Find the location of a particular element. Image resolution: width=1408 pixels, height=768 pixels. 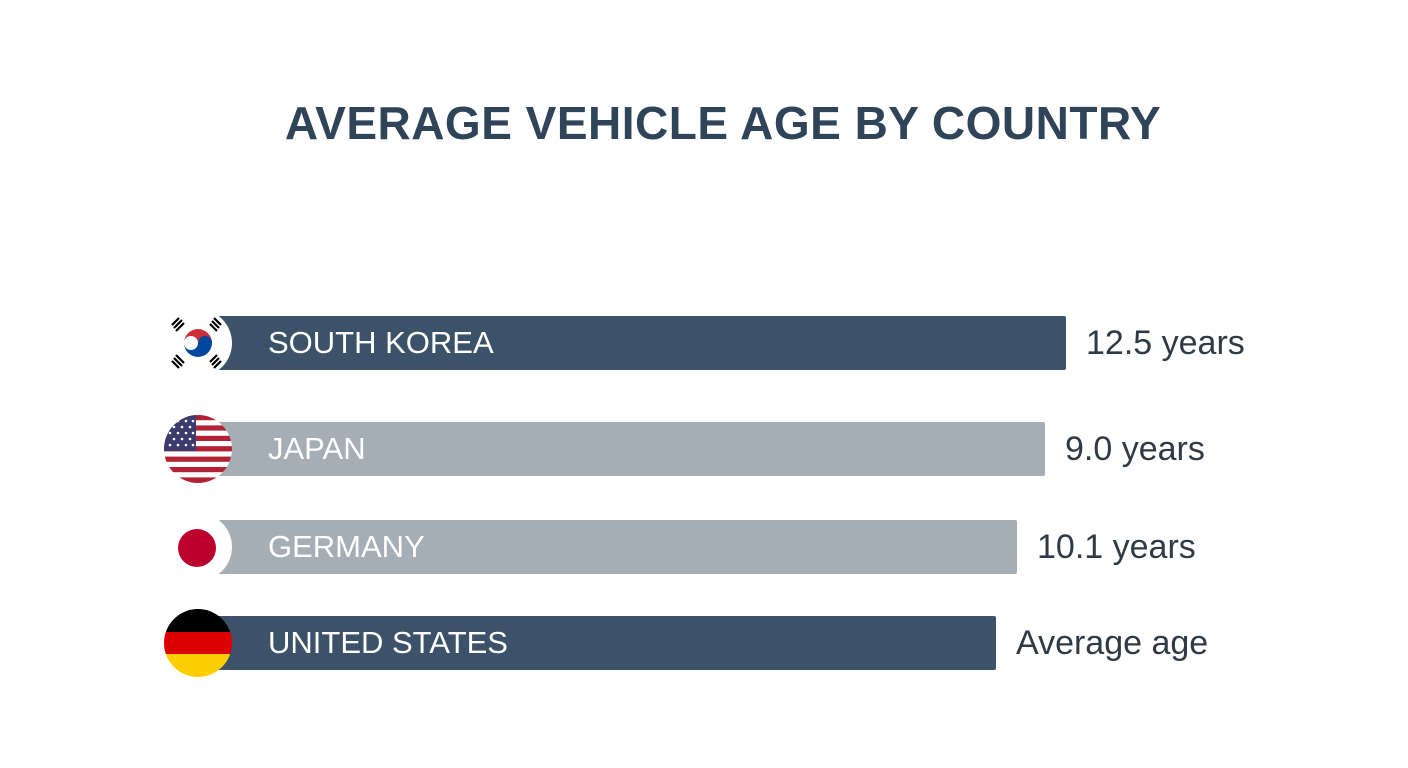

japan-flag-icon is located at coordinates (198, 547).